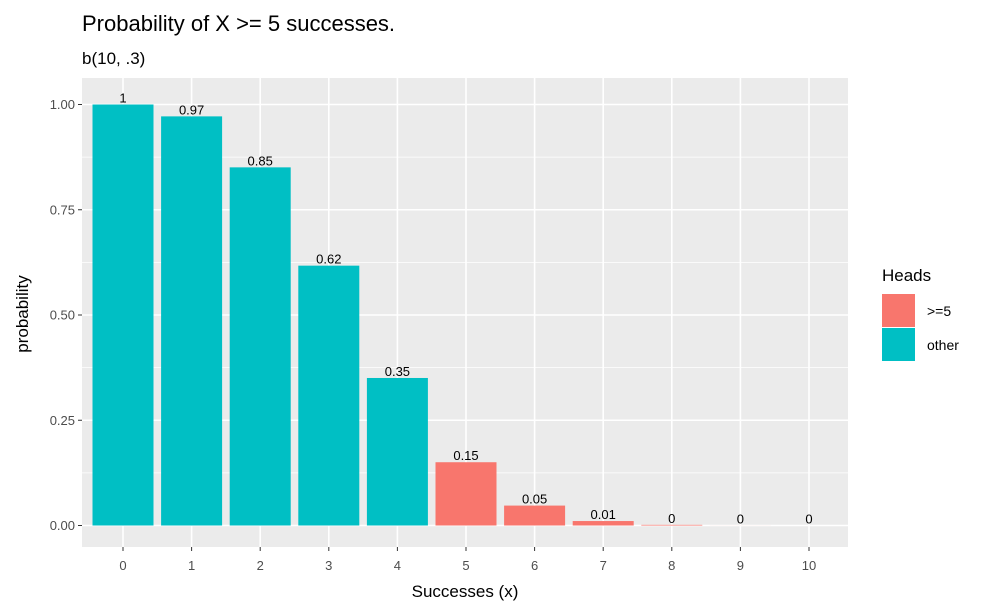 This screenshot has height=612, width=991. Describe the element at coordinates (328, 259) in the screenshot. I see `data-label-3: 0.62` at that location.